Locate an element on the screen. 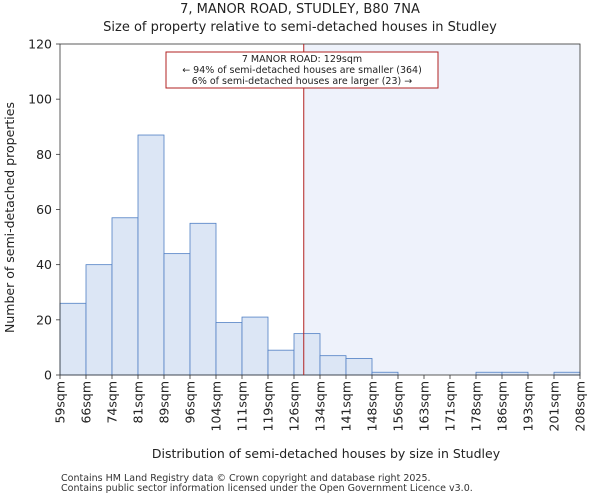 This screenshot has width=600, height=500. x-tick-label: 171sqm is located at coordinates (450, 406).